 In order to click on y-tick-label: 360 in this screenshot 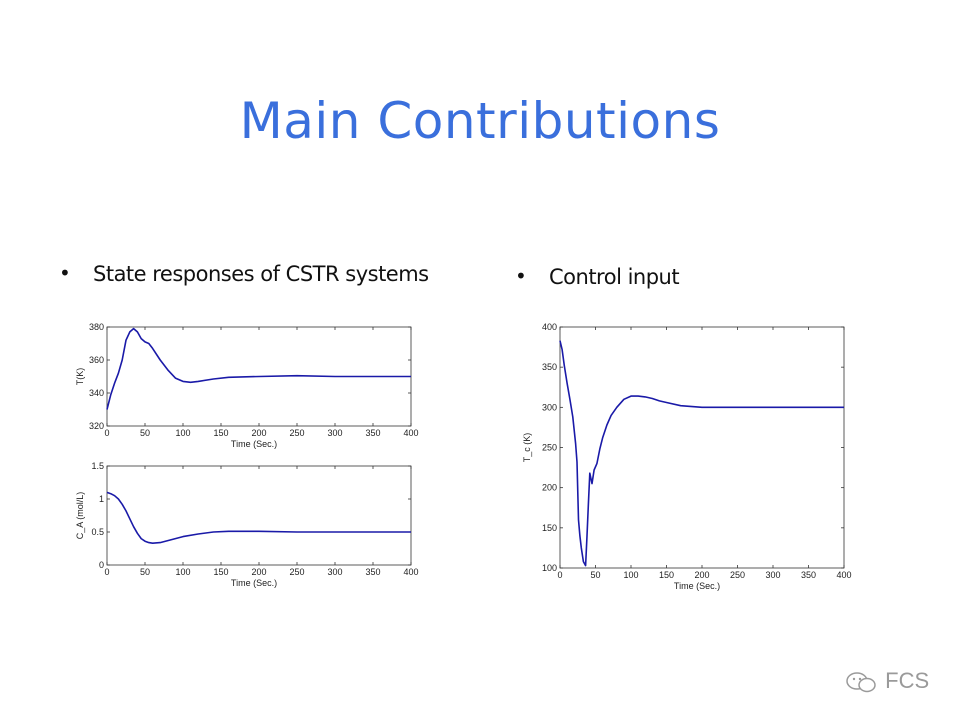, I will do `click(96, 360)`.